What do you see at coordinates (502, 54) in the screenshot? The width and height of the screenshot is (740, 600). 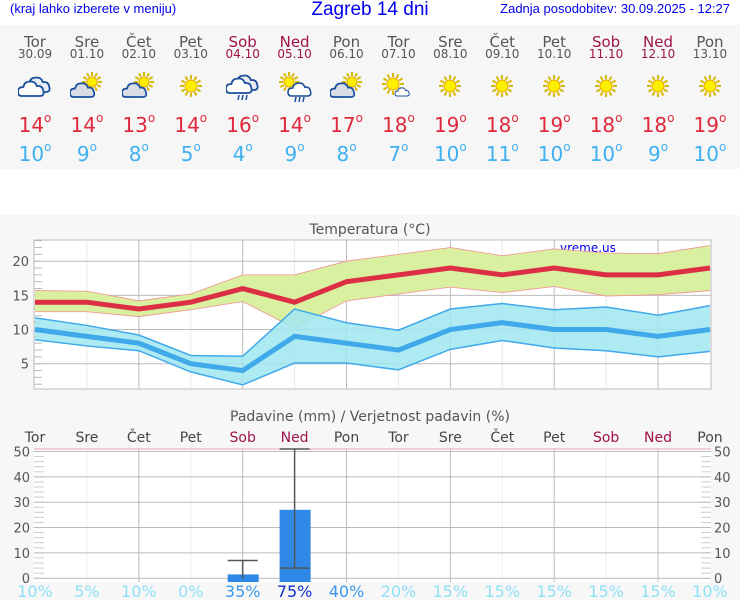 I see `day-date: 09.10` at bounding box center [502, 54].